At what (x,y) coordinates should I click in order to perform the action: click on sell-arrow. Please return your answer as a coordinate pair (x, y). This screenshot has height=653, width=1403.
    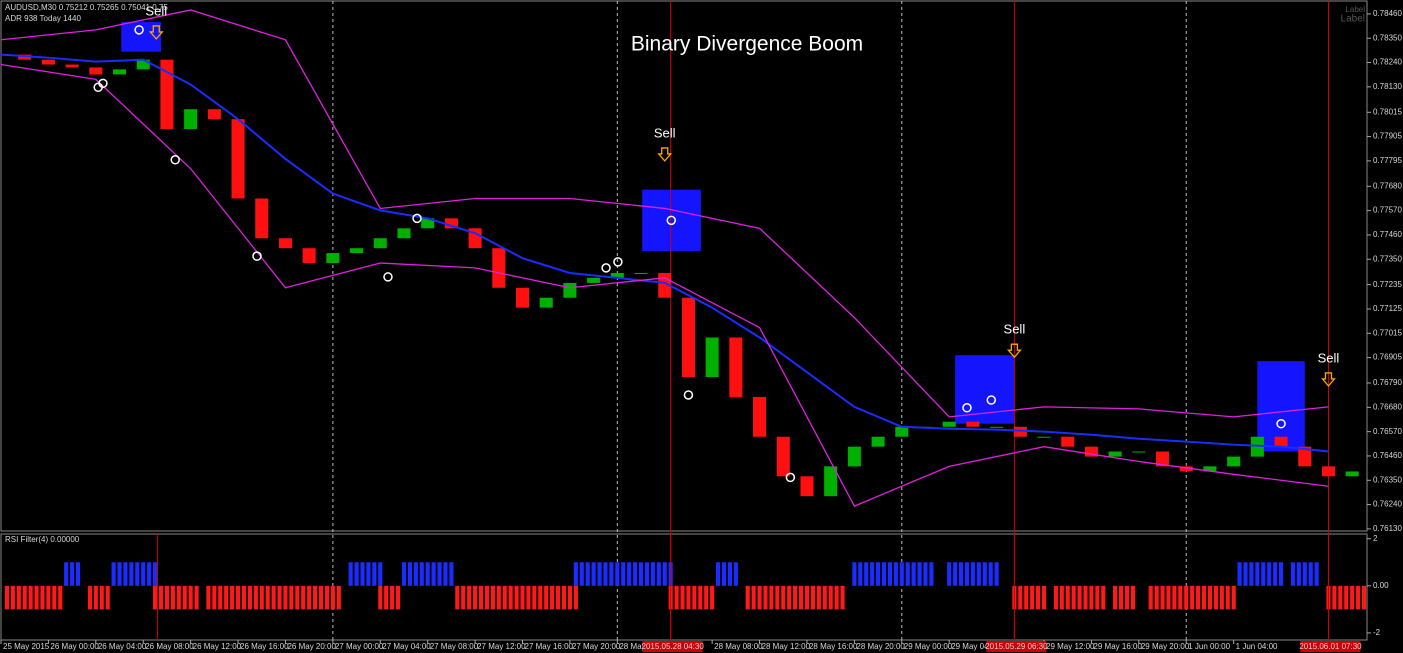
    Looking at the image, I should click on (1328, 379).